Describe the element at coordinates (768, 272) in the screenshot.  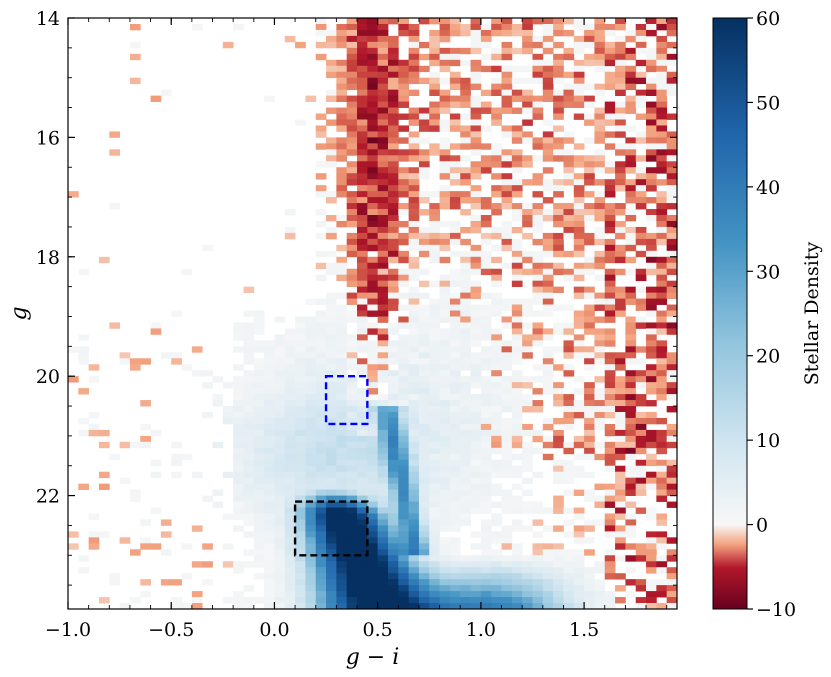
I see `cb-tick-label: 30` at that location.